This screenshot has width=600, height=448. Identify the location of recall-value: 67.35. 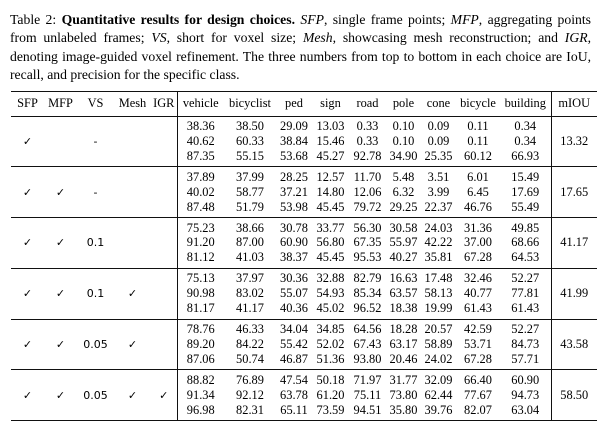
(367, 242).